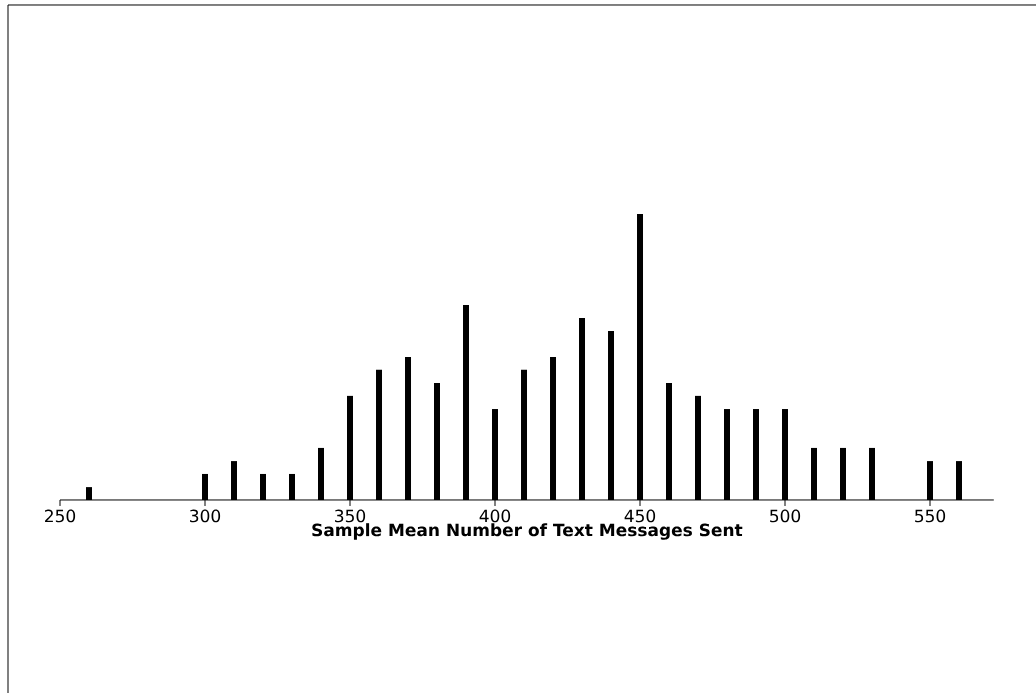  Describe the element at coordinates (930, 516) in the screenshot. I see `x-tick-label: 550` at that location.